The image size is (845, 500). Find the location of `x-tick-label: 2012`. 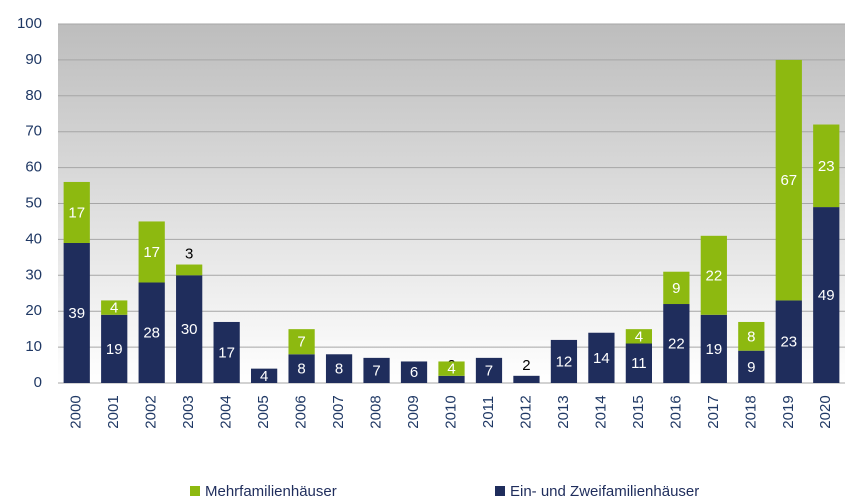

x-tick-label: 2012 is located at coordinates (525, 411).